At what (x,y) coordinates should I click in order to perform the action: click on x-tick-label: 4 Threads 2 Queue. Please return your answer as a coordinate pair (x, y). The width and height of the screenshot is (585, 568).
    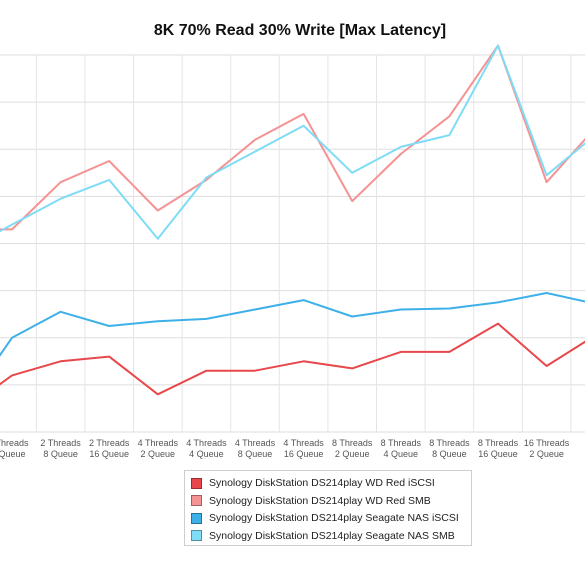
    Looking at the image, I should click on (158, 448).